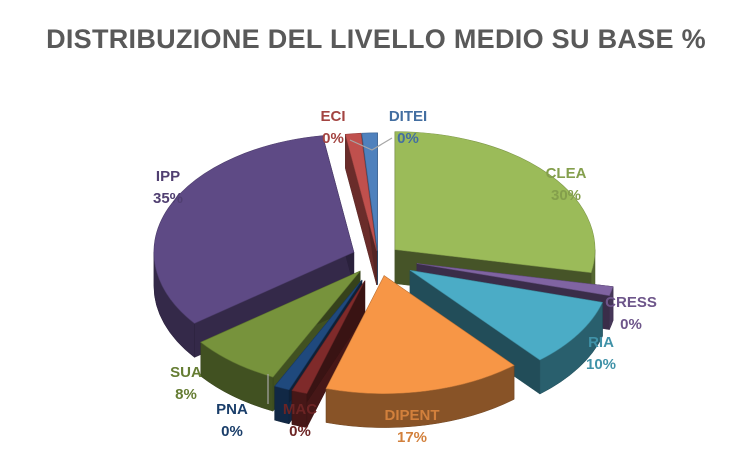  What do you see at coordinates (232, 431) in the screenshot?
I see `data-label-value-pna: 0%` at bounding box center [232, 431].